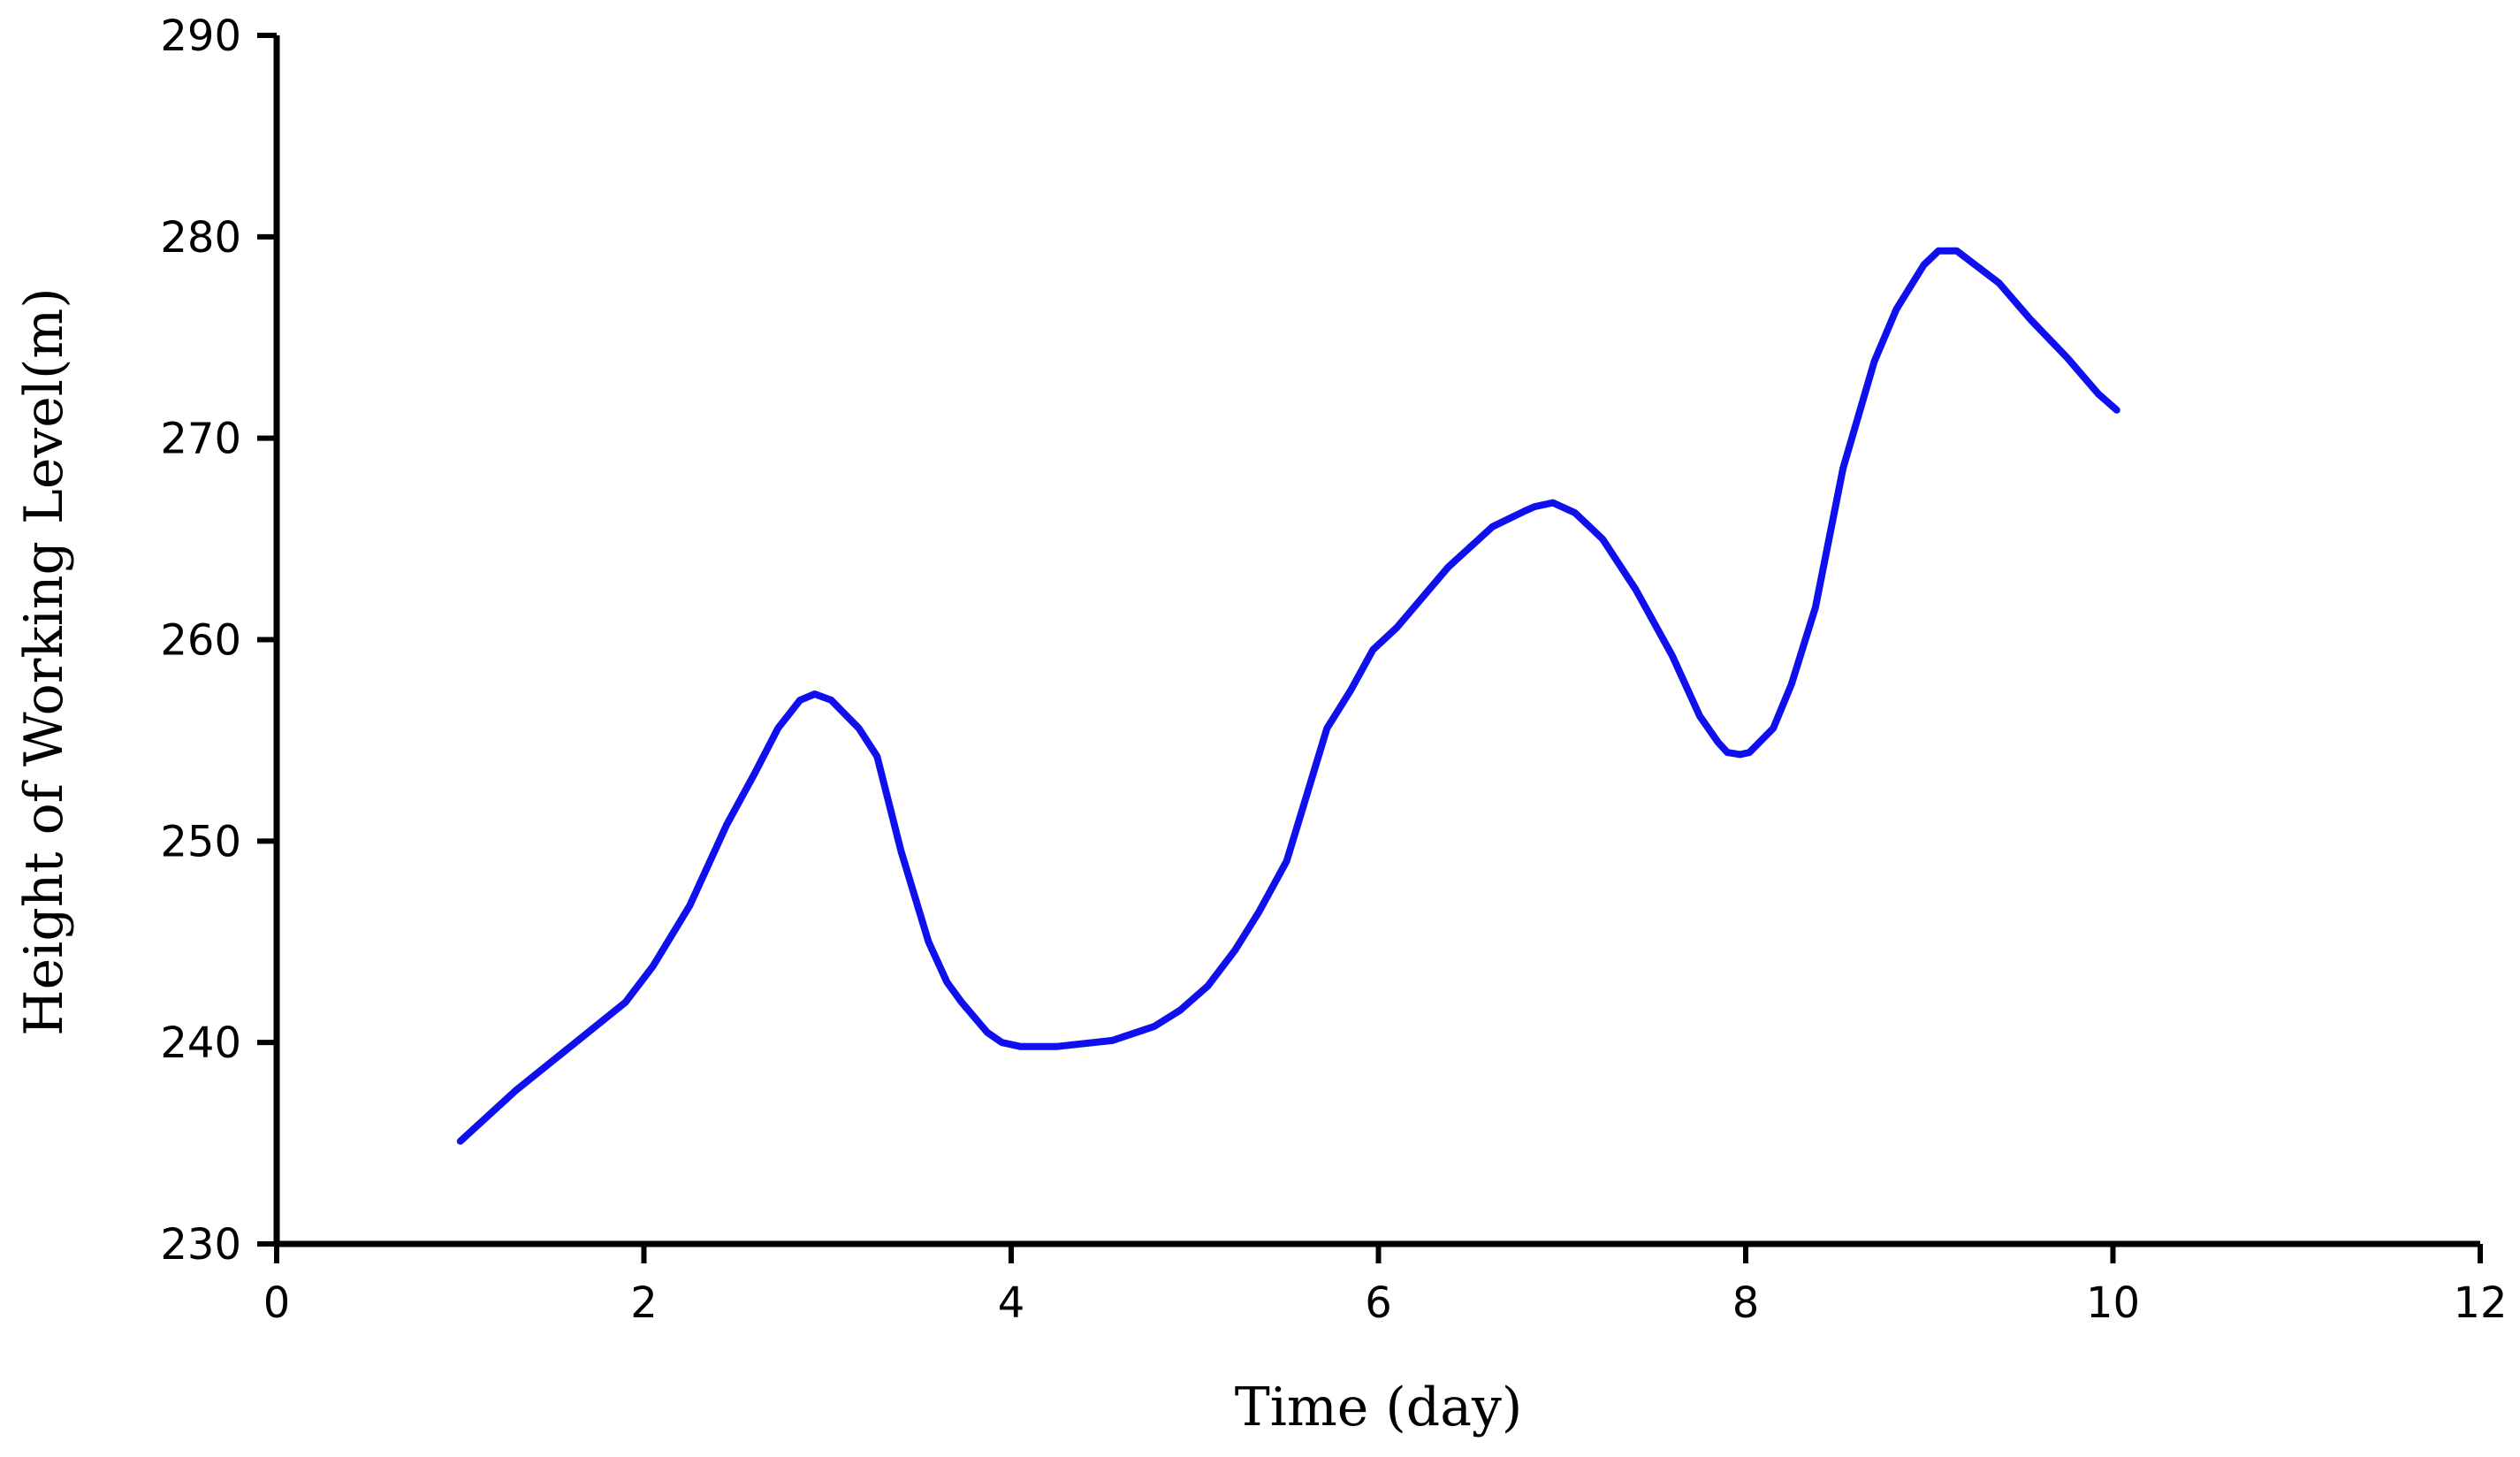 The width and height of the screenshot is (2520, 1457). What do you see at coordinates (1011, 1303) in the screenshot?
I see `x-tick-label: 4` at bounding box center [1011, 1303].